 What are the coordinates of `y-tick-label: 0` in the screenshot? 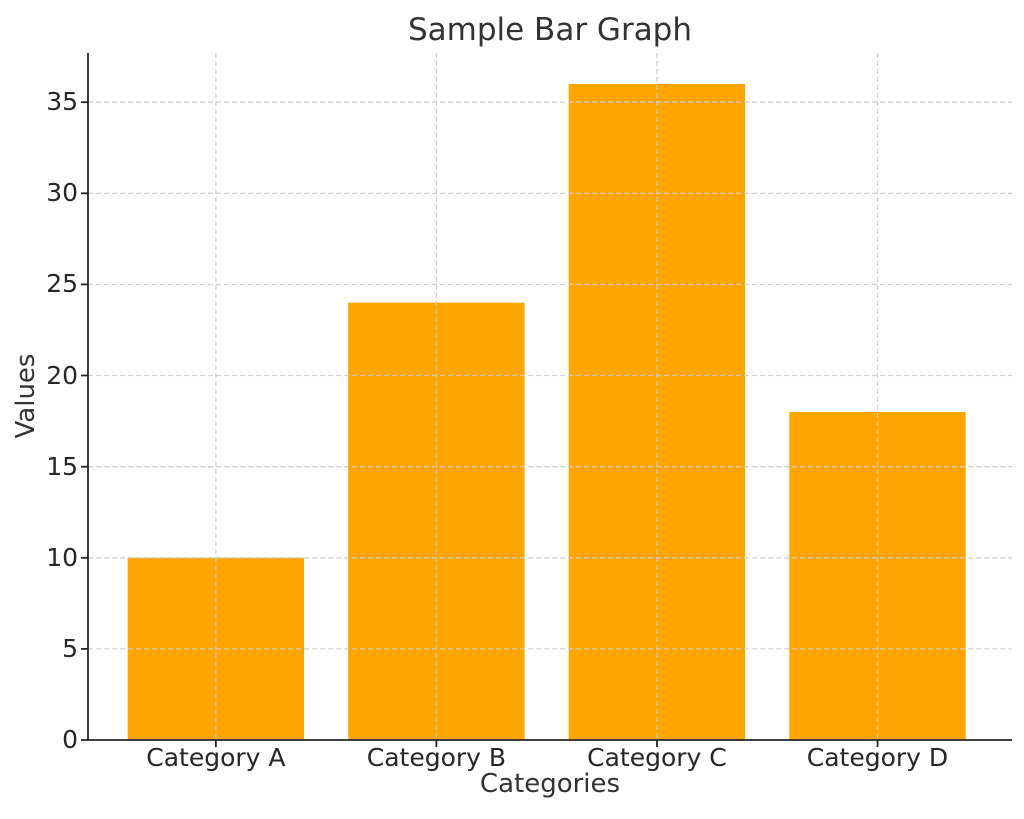 It's located at (70, 739).